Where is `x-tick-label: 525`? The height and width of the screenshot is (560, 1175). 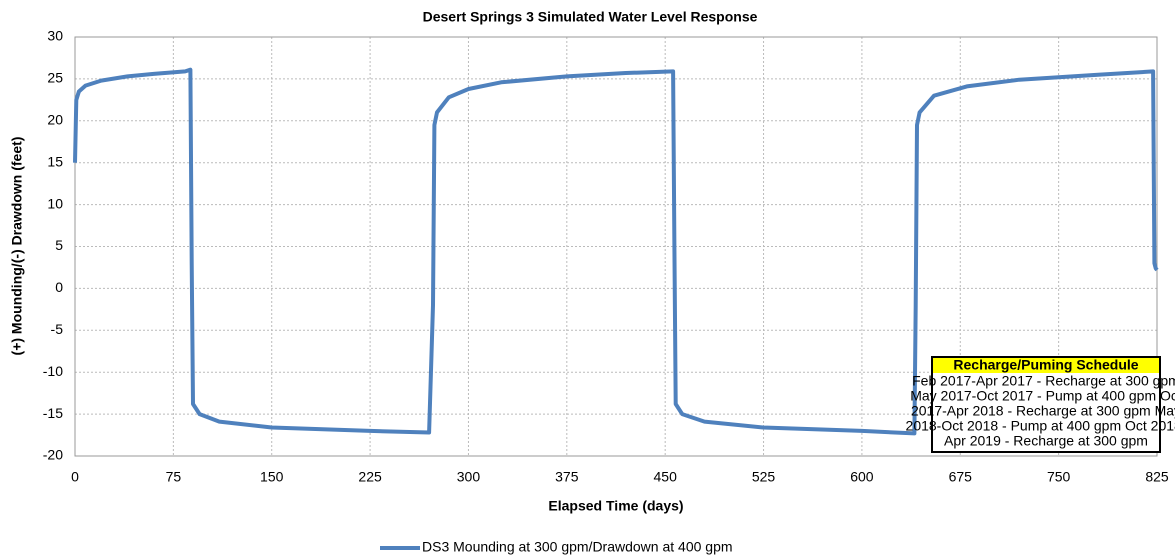 x-tick-label: 525 is located at coordinates (764, 477).